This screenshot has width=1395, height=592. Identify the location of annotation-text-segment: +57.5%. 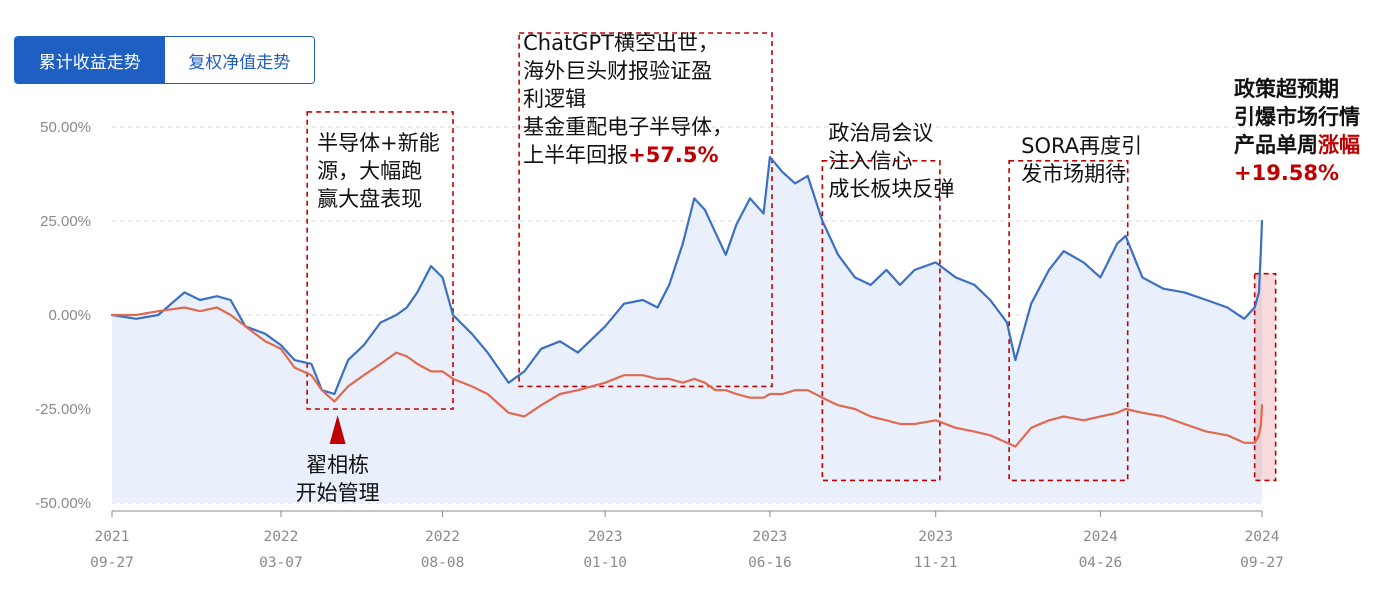
(673, 155).